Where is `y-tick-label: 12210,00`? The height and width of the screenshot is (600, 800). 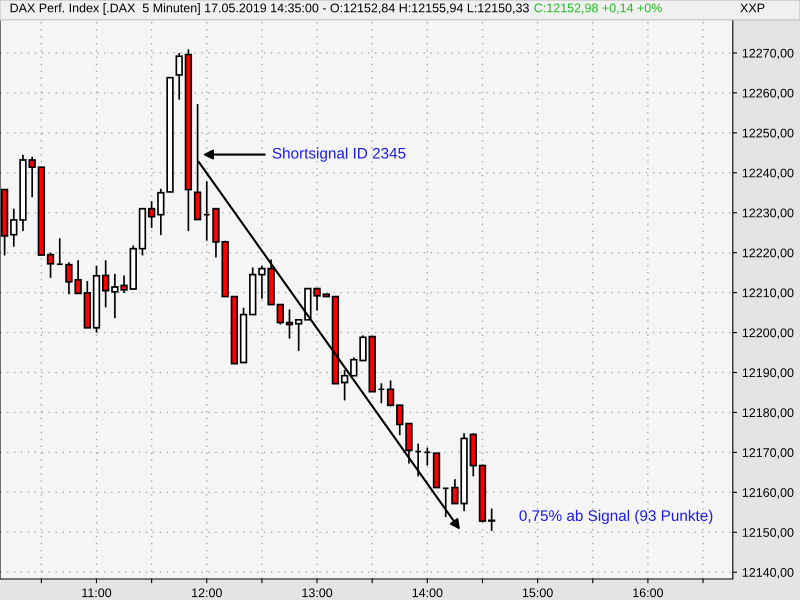 y-tick-label: 12210,00 is located at coordinates (768, 293).